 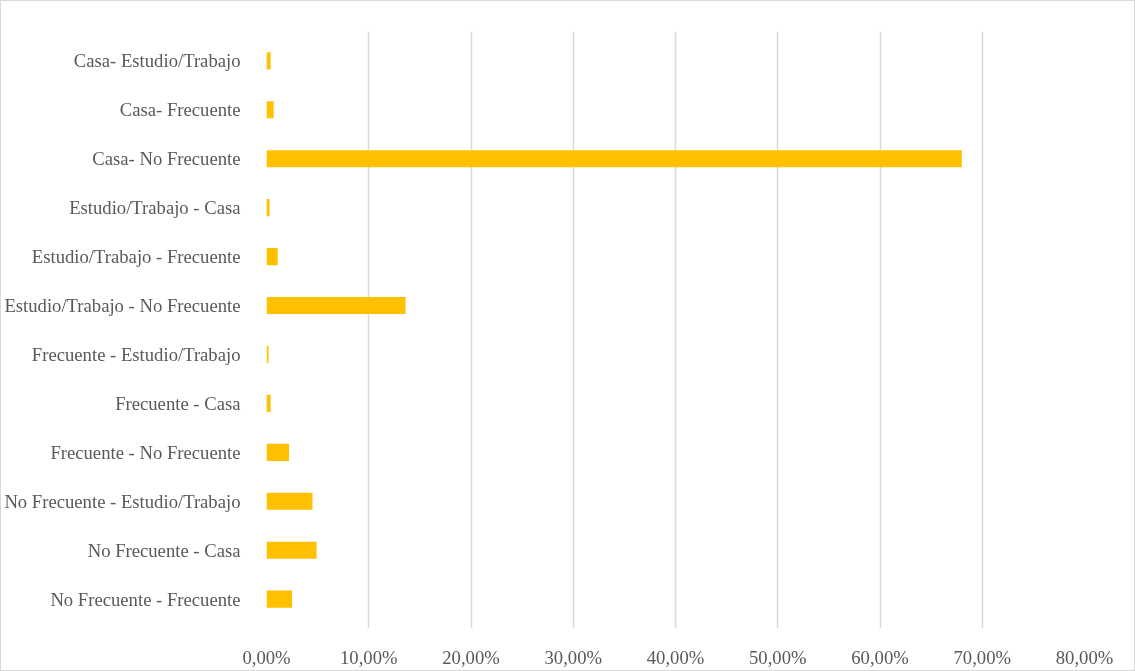 I want to click on y-tick-label: Estudio/Trabajo - Frecuente, so click(x=136, y=257).